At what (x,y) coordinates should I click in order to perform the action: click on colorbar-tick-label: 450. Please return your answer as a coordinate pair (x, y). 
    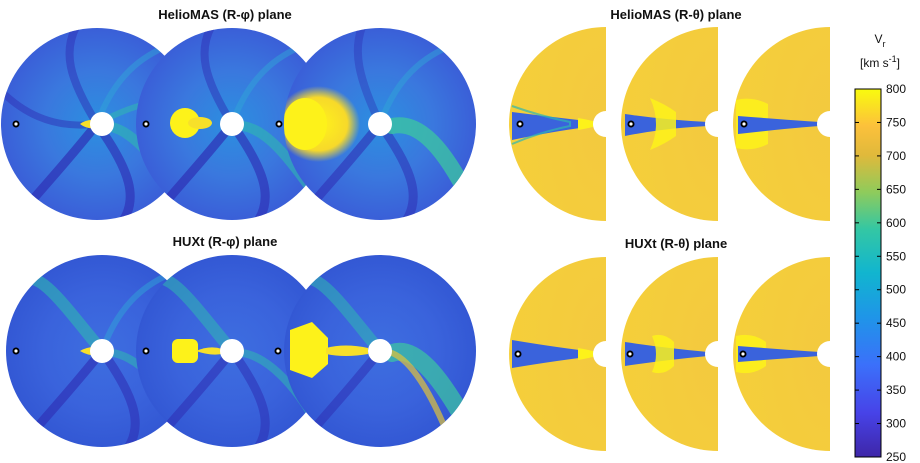
    Looking at the image, I should click on (896, 323).